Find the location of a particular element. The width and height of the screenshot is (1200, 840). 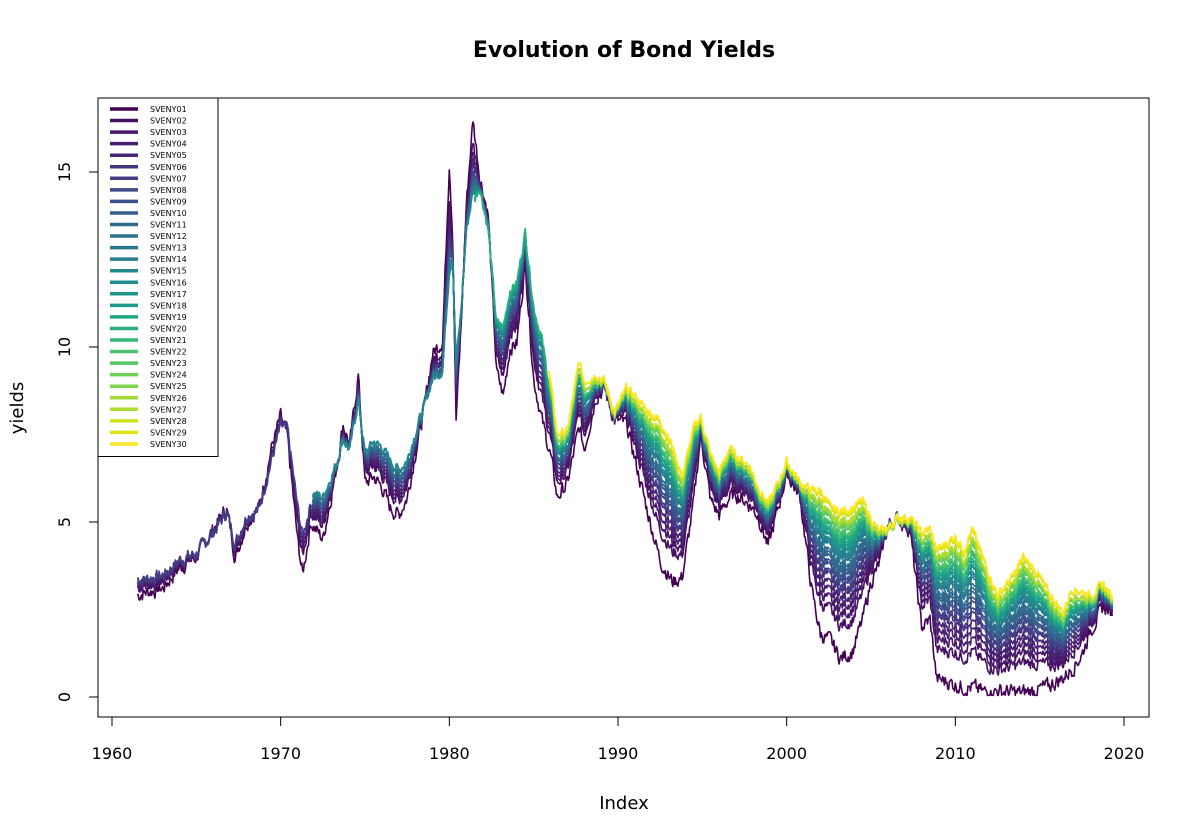

legend-label: SVENY28 is located at coordinates (168, 421).